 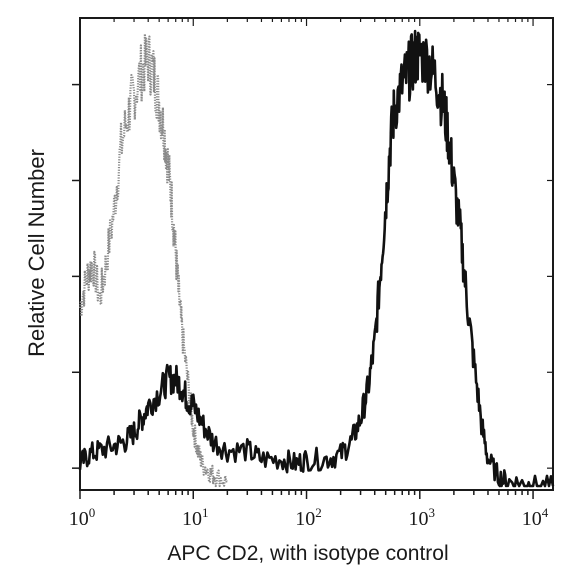 I want to click on x-tick-label-4: 10⁴, so click(x=535, y=517).